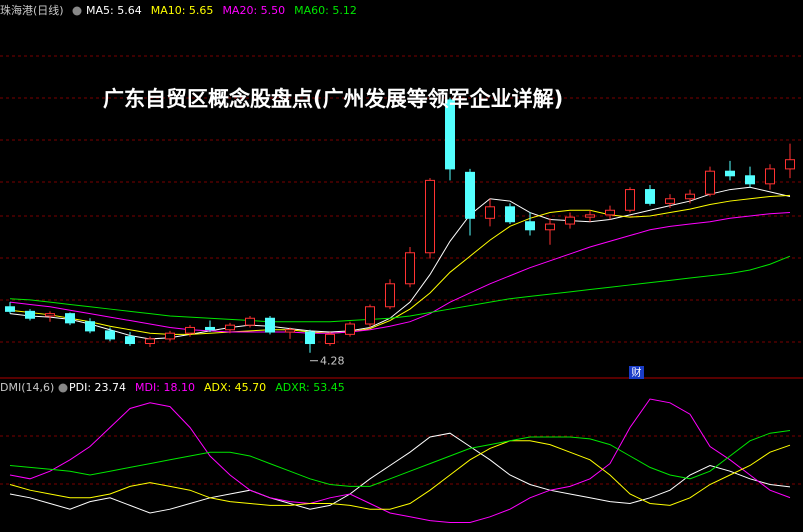 The image size is (803, 532). Describe the element at coordinates (400, 289) in the screenshot. I see `ma-line` at that location.